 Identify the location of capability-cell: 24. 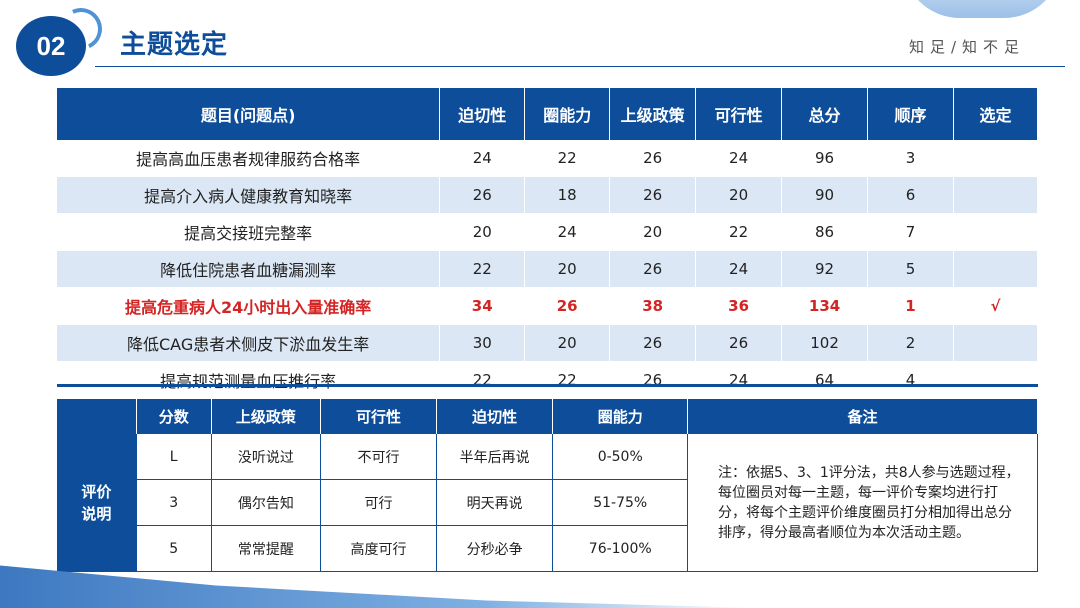
(567, 232).